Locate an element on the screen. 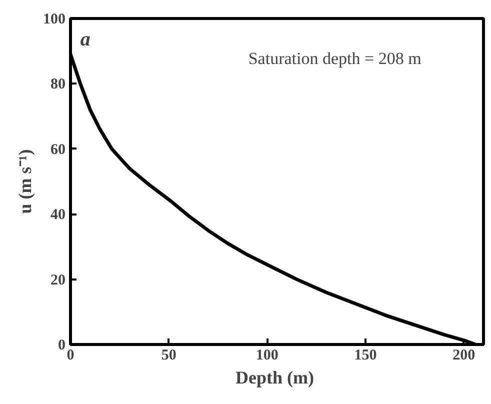 The width and height of the screenshot is (491, 404). annotation: a is located at coordinates (85, 39).